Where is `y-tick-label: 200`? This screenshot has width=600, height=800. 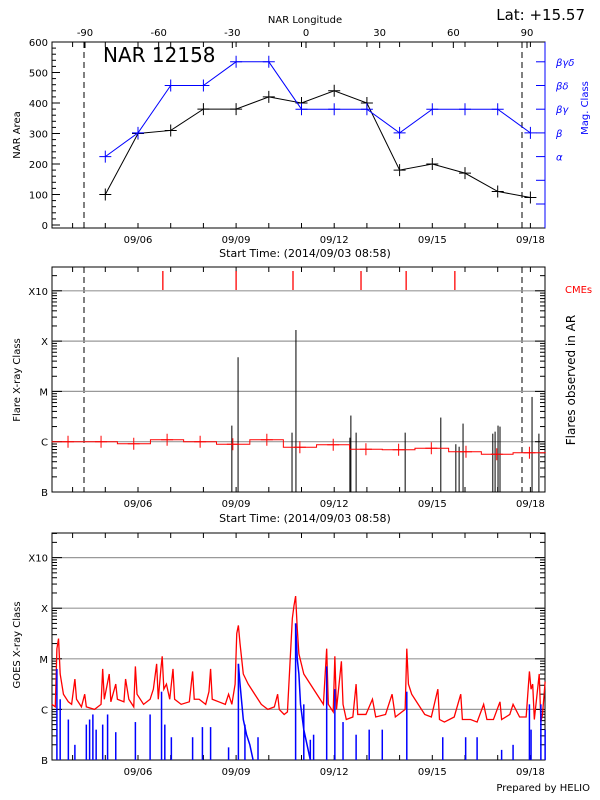 y-tick-label: 200 is located at coordinates (38, 165).